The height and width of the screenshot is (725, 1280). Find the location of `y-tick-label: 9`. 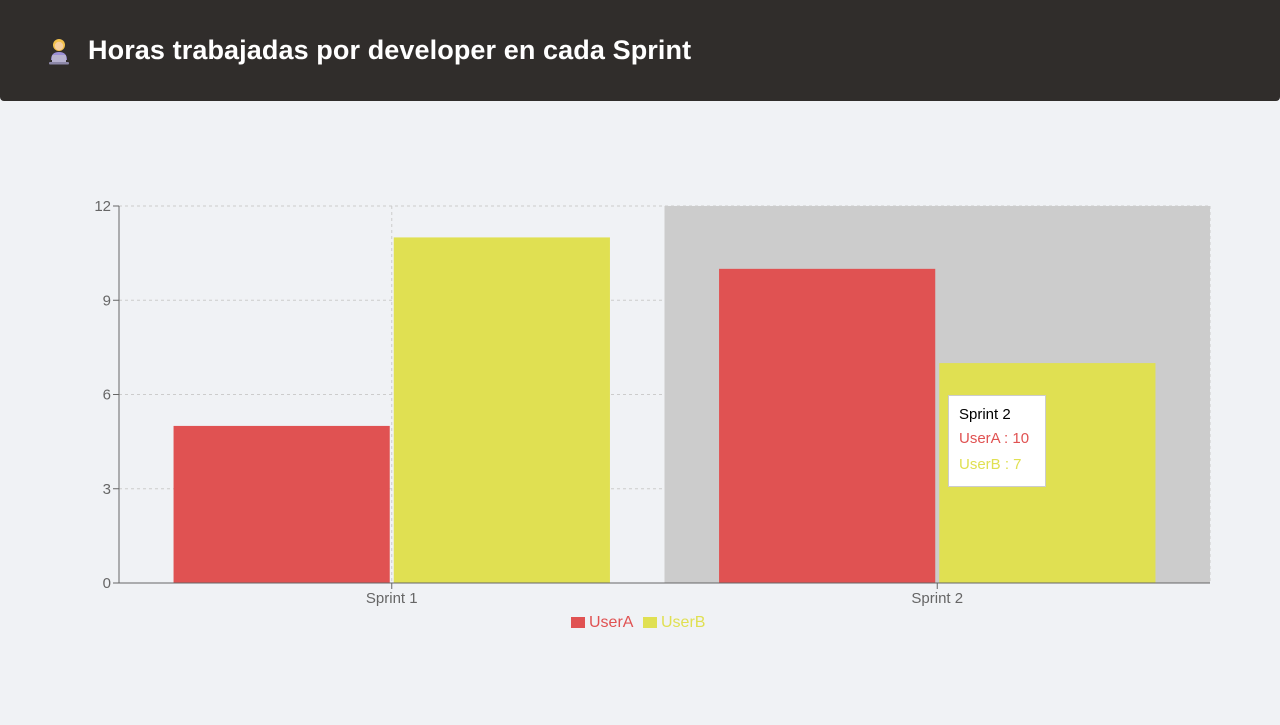

y-tick-label: 9 is located at coordinates (107, 300).